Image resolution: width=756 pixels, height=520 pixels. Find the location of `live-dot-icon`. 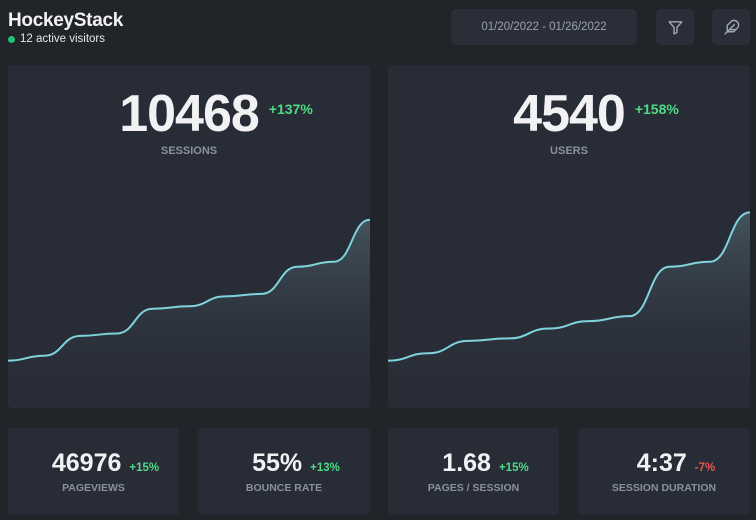

live-dot-icon is located at coordinates (11, 39).